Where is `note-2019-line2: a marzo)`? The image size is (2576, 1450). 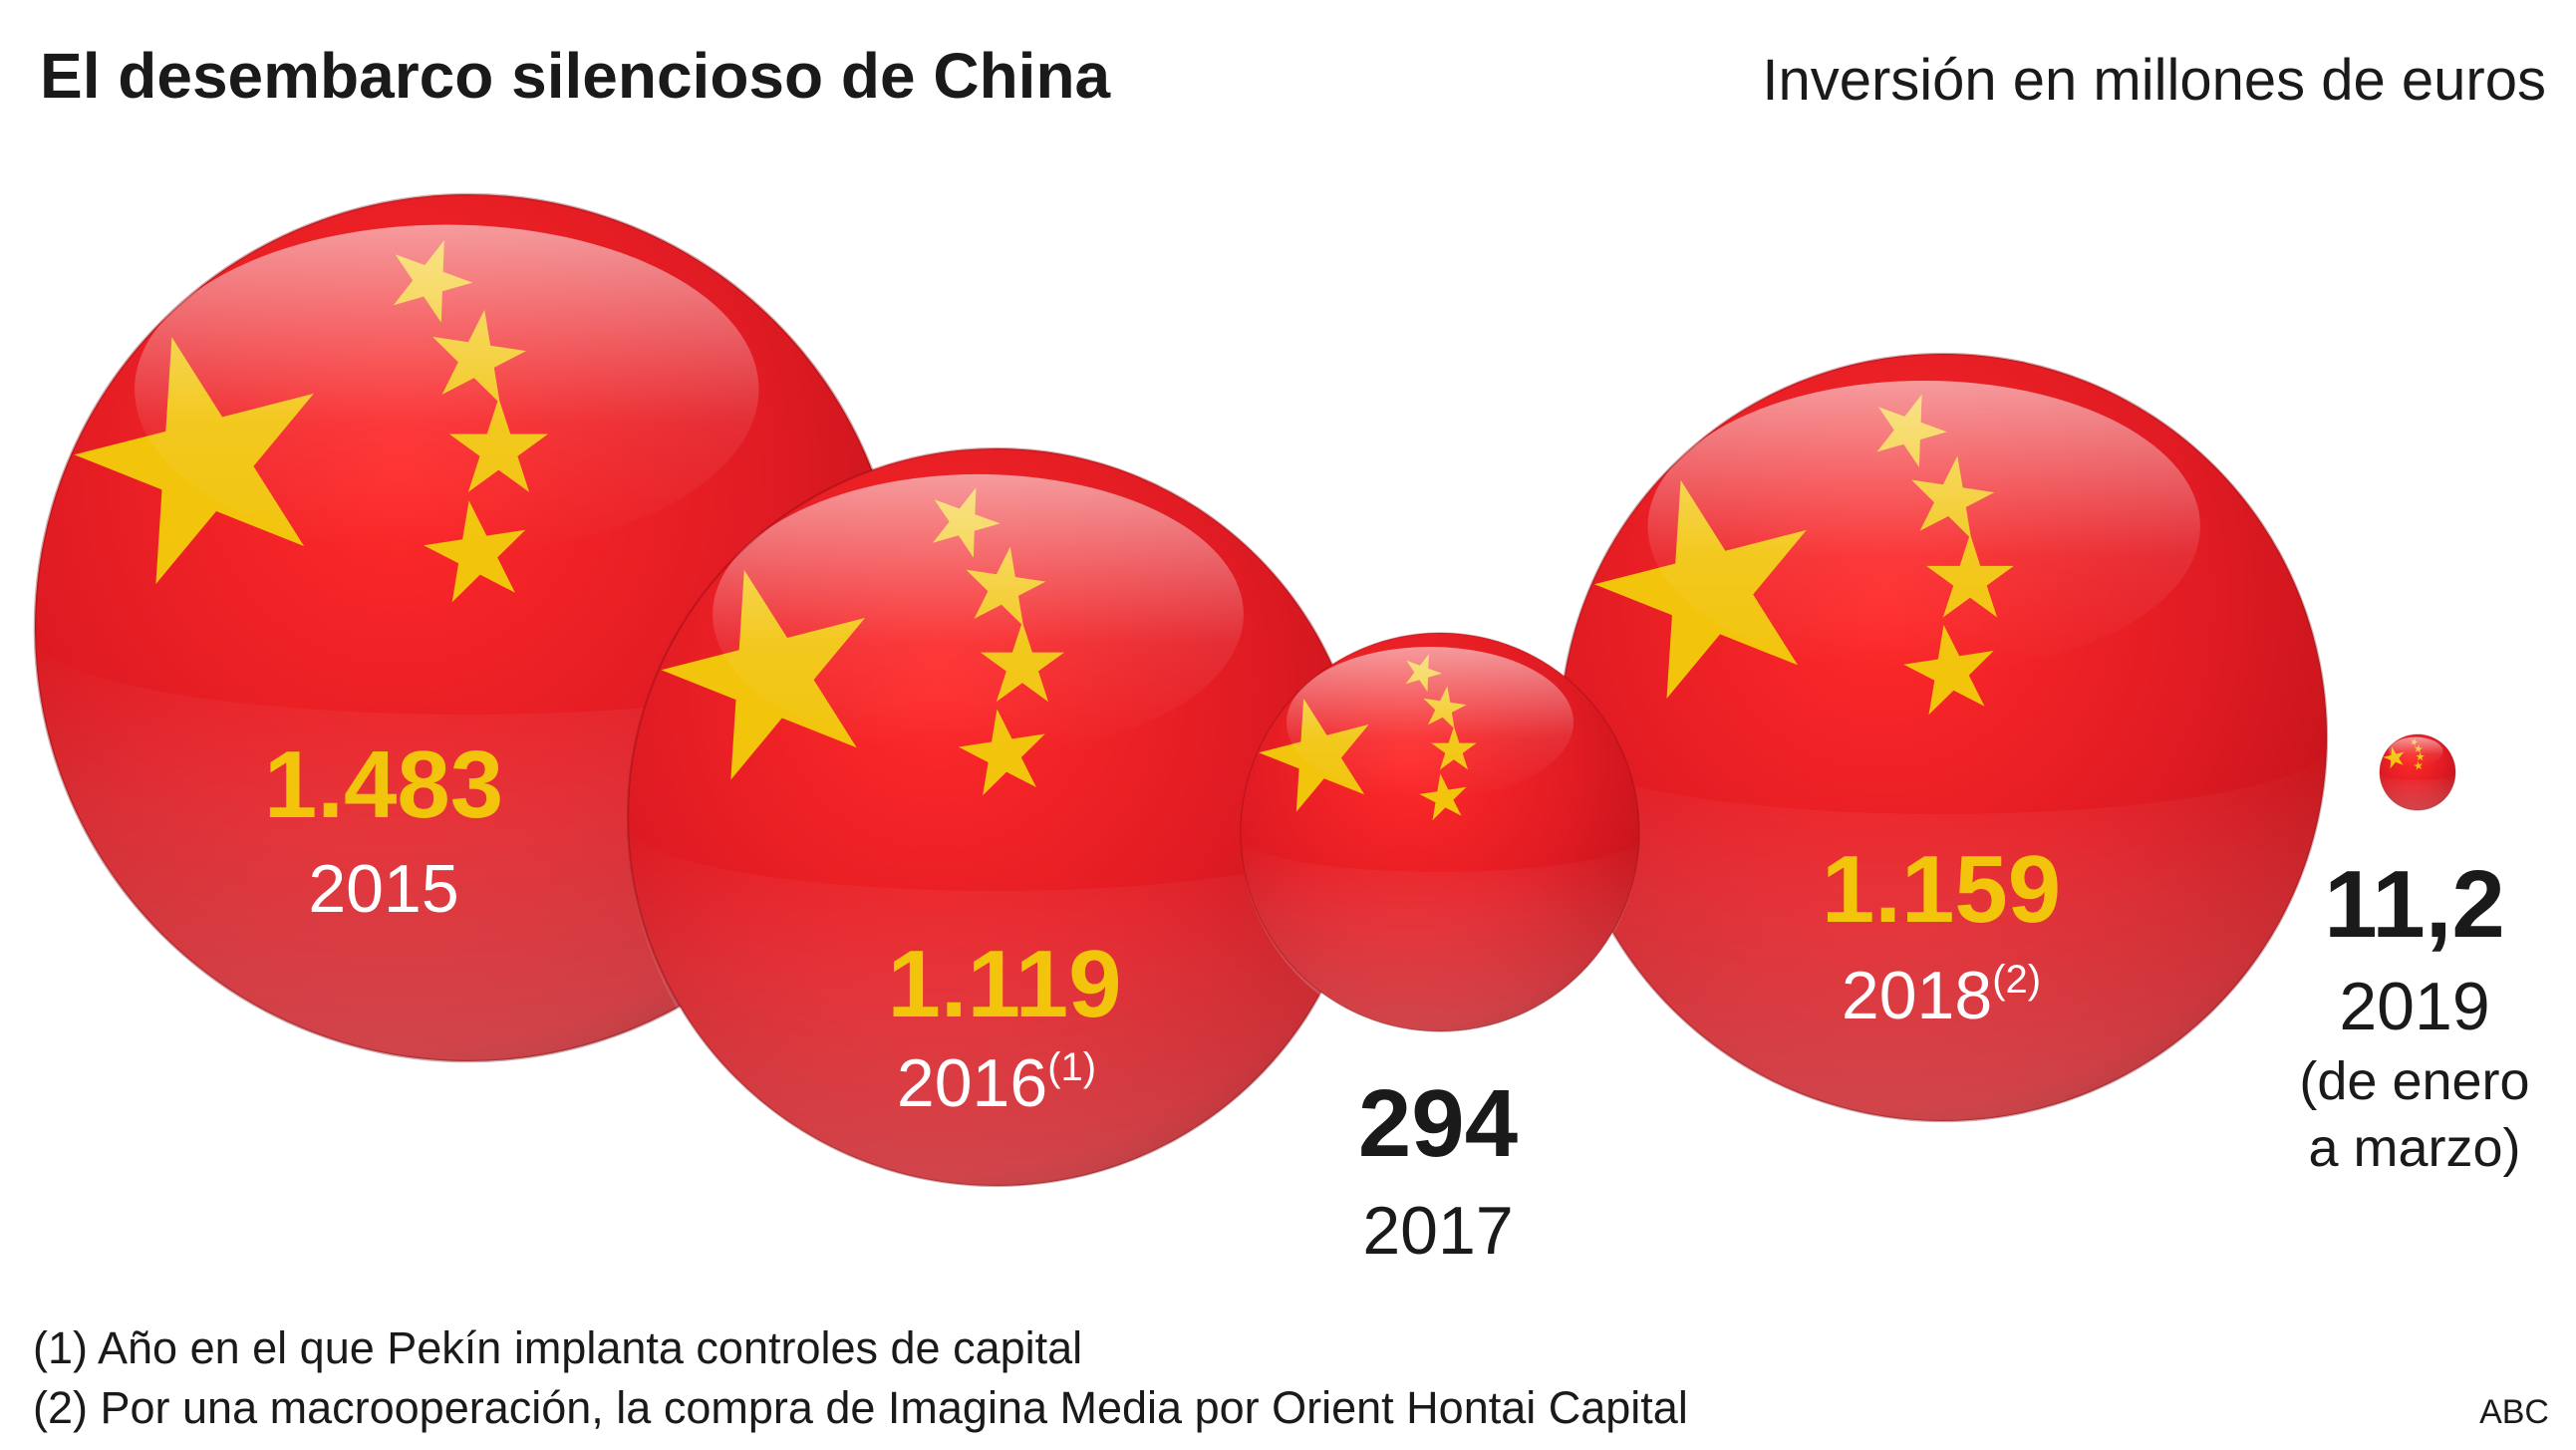
note-2019-line2: a marzo) is located at coordinates (2414, 1148).